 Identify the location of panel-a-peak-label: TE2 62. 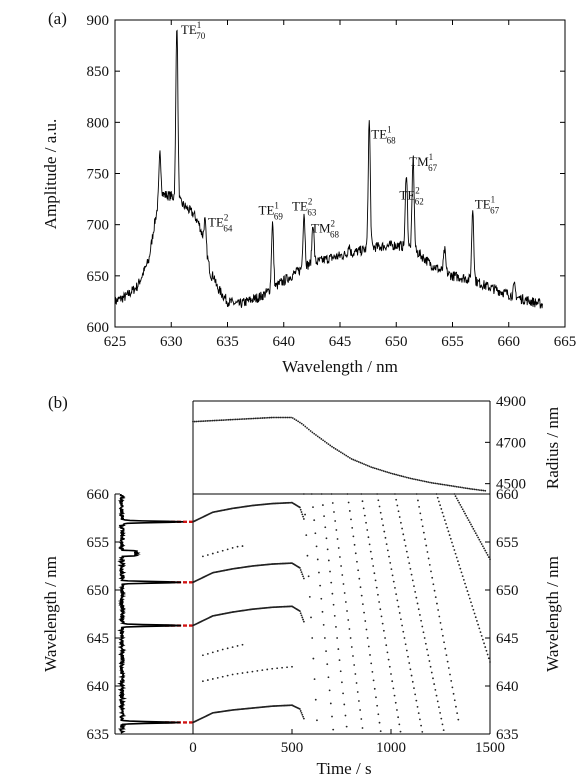
(411, 195).